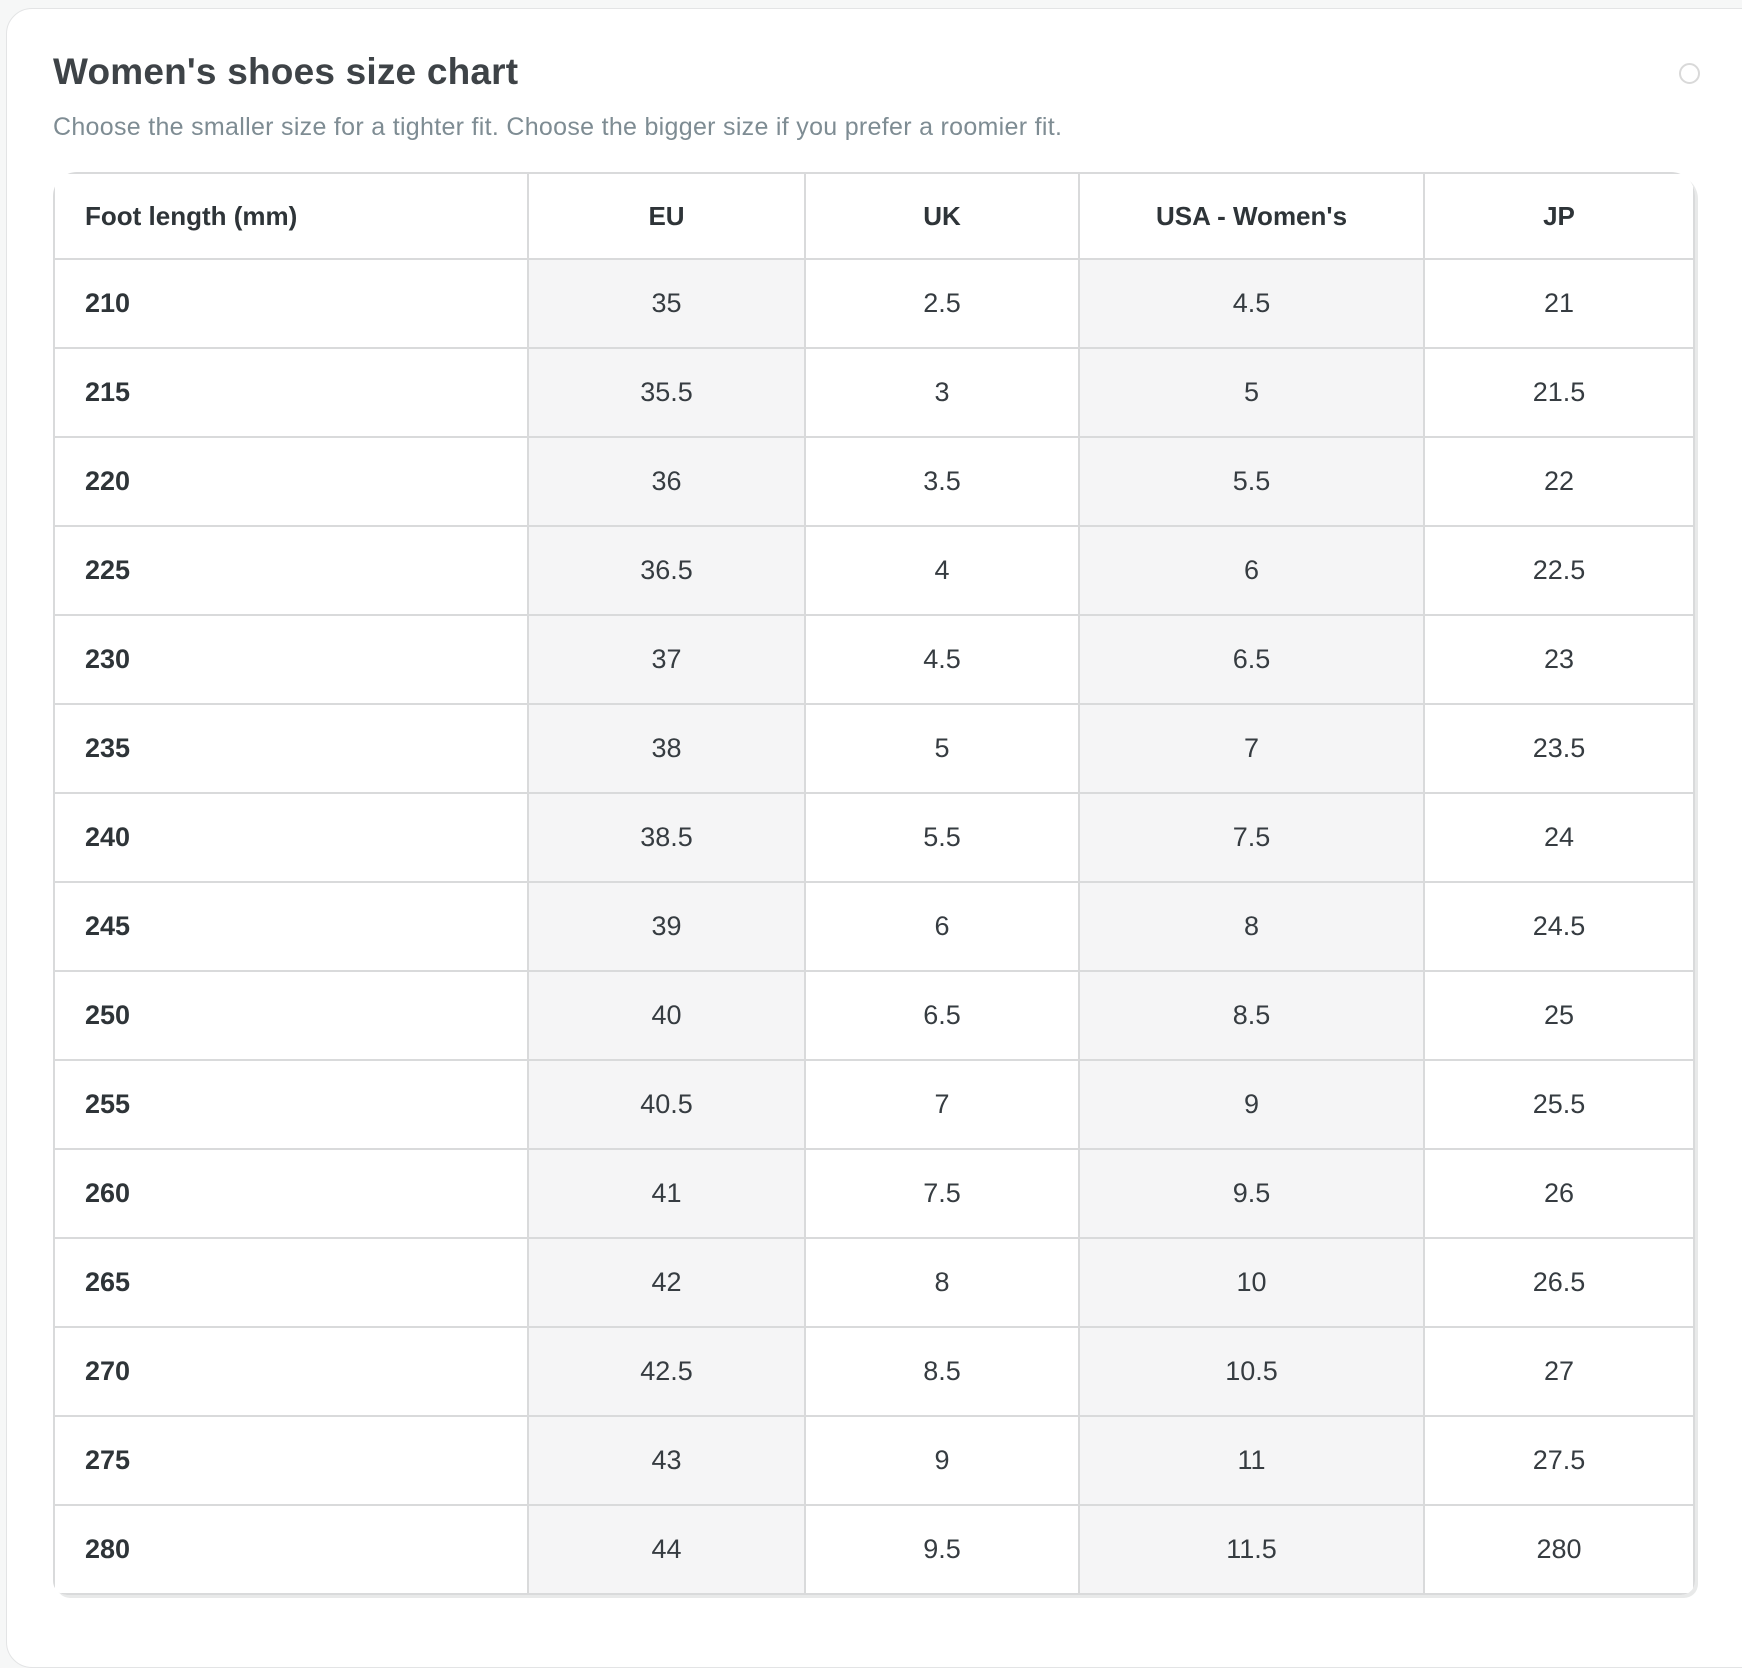  Describe the element at coordinates (666, 1104) in the screenshot. I see `cell-255-eu: 40.5` at that location.